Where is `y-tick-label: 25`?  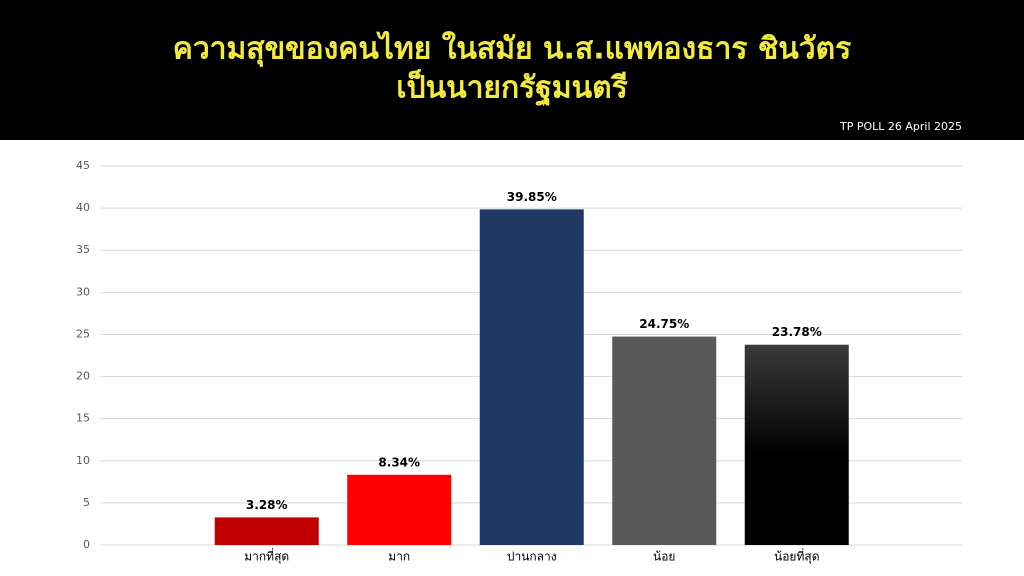 y-tick-label: 25 is located at coordinates (83, 333).